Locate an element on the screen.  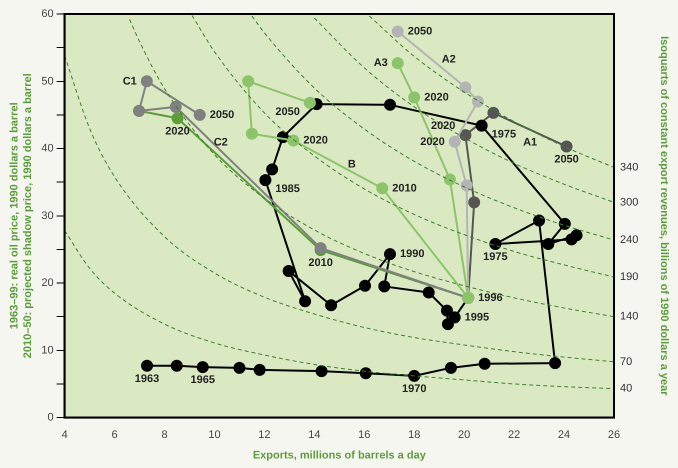
x-tick-label: 10 is located at coordinates (214, 435).